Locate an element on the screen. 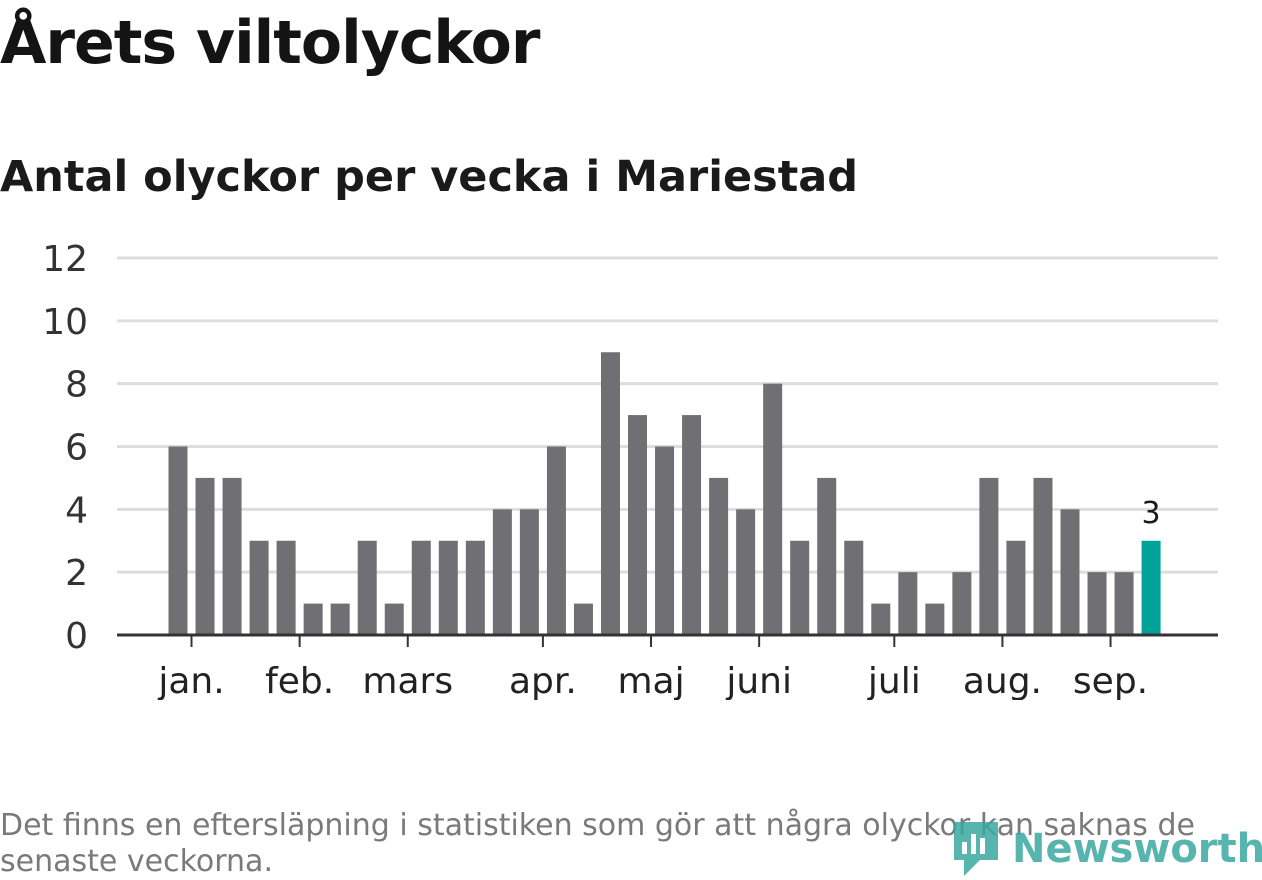 Image resolution: width=1262 pixels, height=880 pixels. x-tick-label: juli is located at coordinates (894, 680).